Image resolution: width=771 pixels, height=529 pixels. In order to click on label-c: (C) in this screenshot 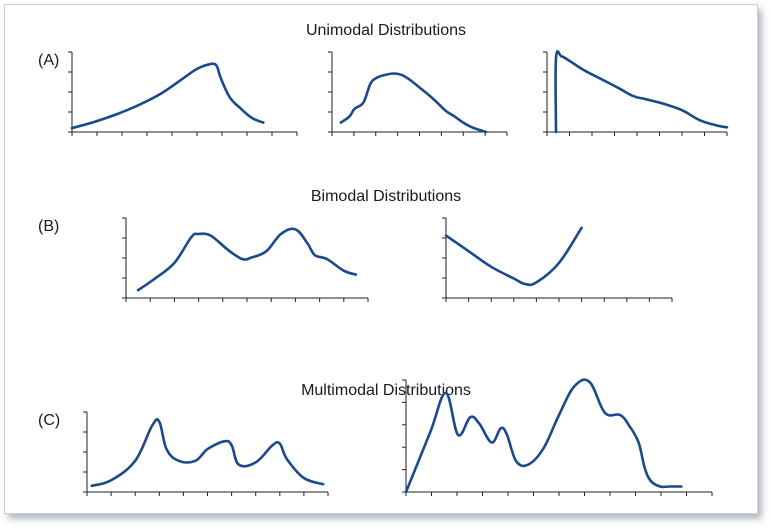, I will do `click(49, 420)`.